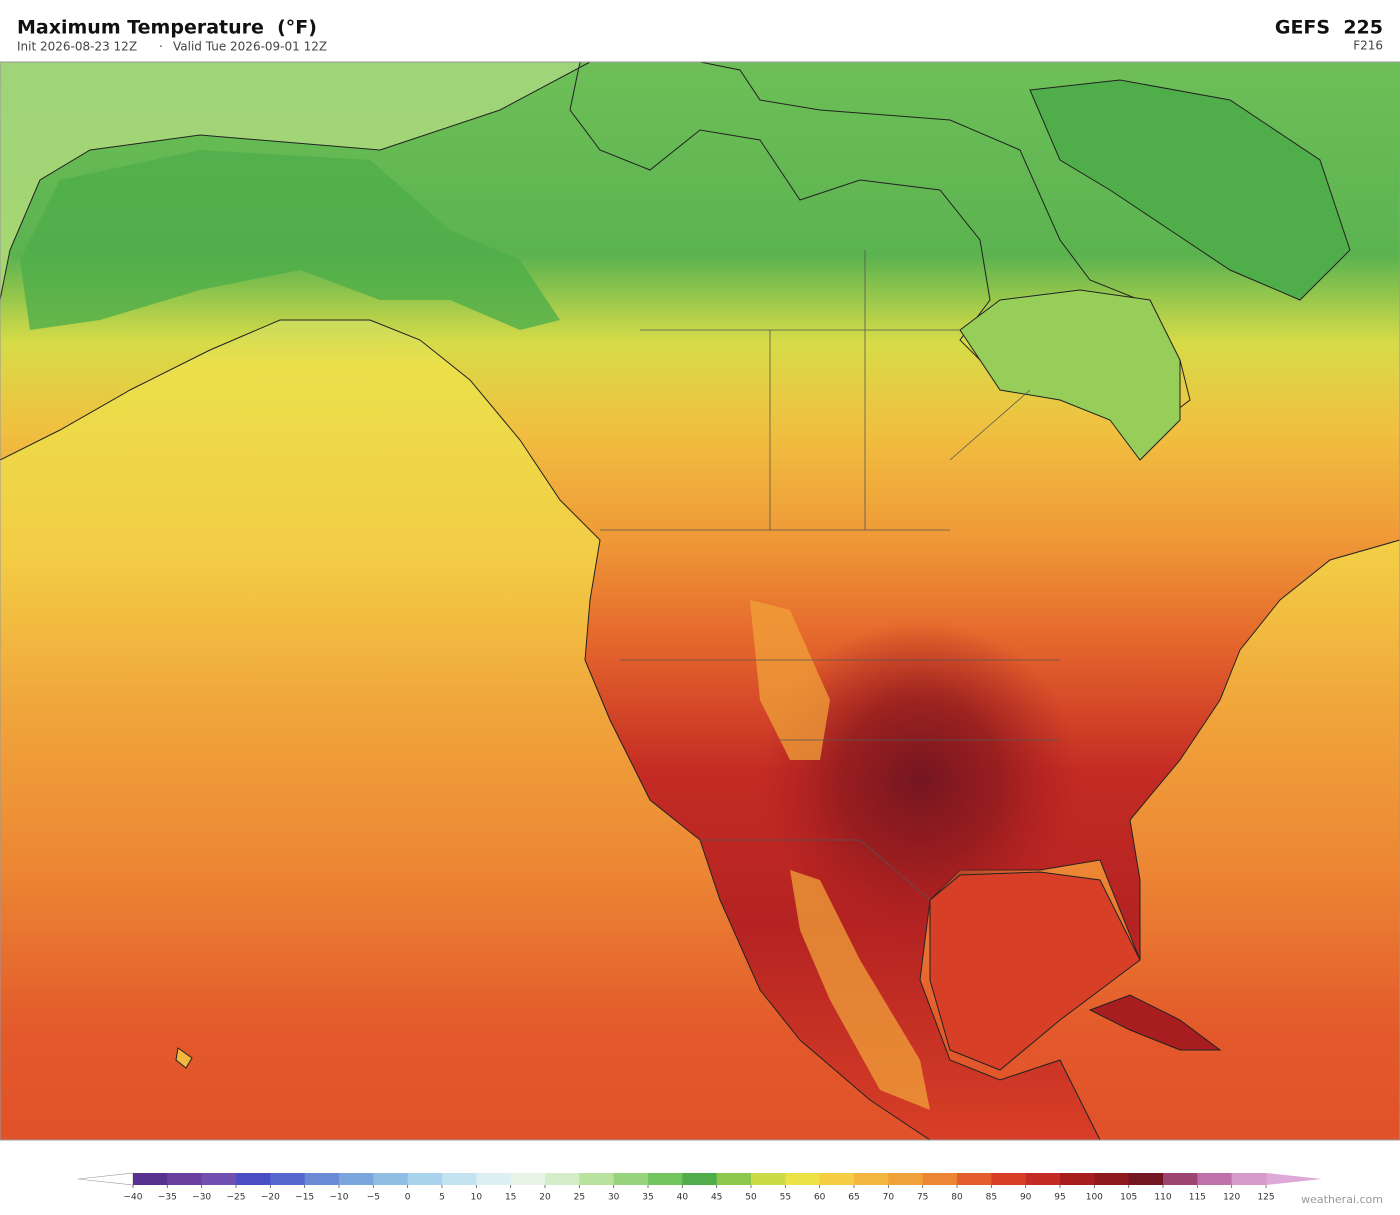  What do you see at coordinates (236, 1198) in the screenshot?
I see `colorbar-tick-label: −25` at bounding box center [236, 1198].